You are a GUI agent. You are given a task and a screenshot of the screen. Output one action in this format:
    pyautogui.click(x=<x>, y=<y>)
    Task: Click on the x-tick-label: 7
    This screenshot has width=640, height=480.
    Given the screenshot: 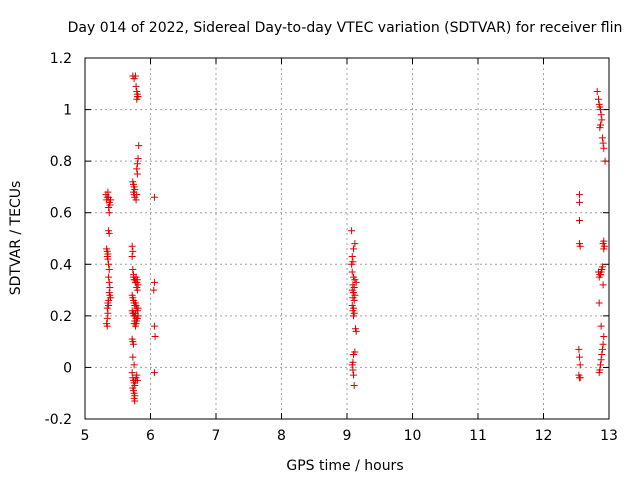 What is the action you would take?
    pyautogui.click(x=216, y=436)
    